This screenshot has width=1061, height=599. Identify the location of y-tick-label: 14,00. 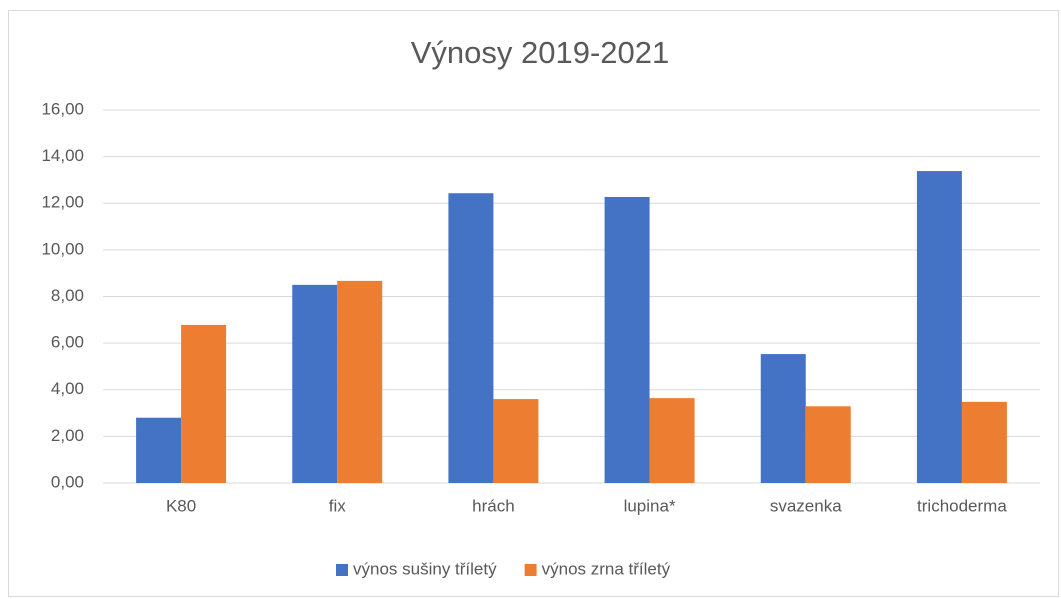
(62, 155).